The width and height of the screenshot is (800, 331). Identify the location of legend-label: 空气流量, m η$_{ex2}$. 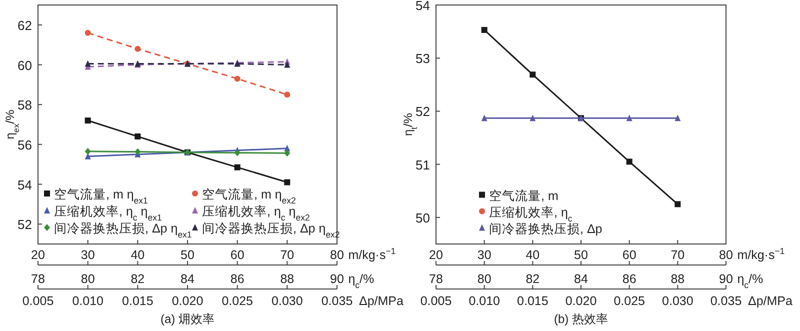
(249, 196).